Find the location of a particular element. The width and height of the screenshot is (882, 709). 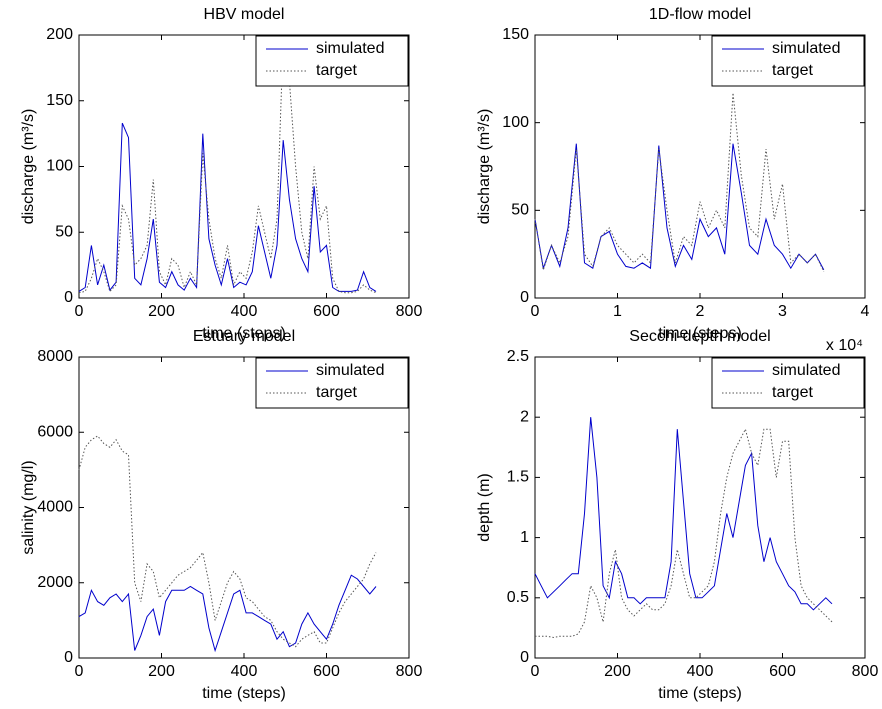

chart-title: Secchi-depth model is located at coordinates (699, 336).